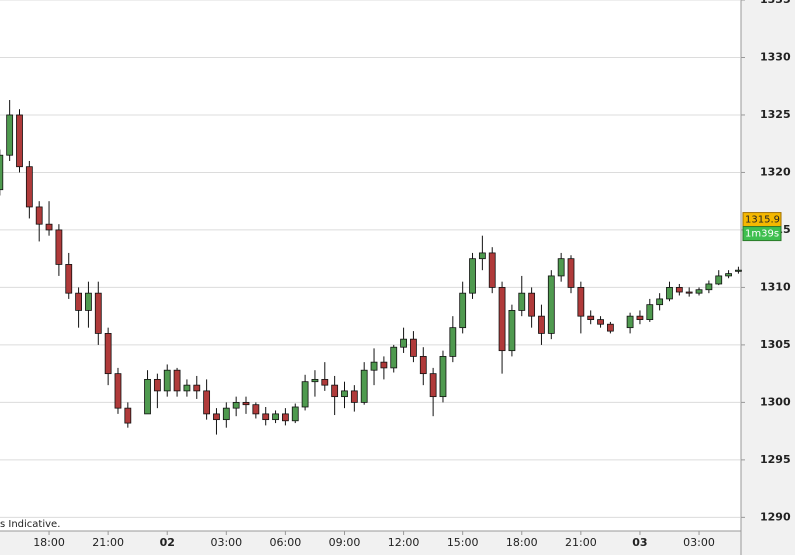  I want to click on y-tick-label: 1335, so click(775, 3).